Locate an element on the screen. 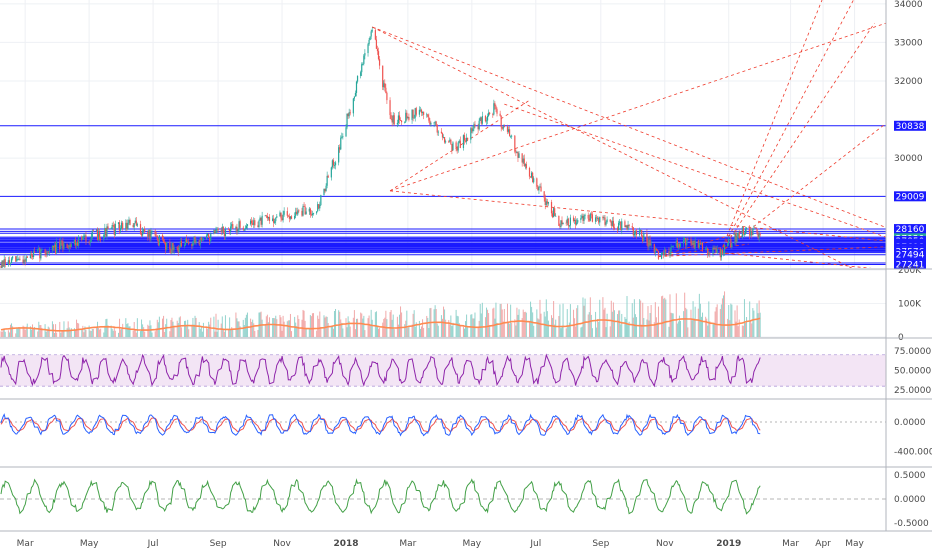  time-tick-8: Jul is located at coordinates (535, 544).